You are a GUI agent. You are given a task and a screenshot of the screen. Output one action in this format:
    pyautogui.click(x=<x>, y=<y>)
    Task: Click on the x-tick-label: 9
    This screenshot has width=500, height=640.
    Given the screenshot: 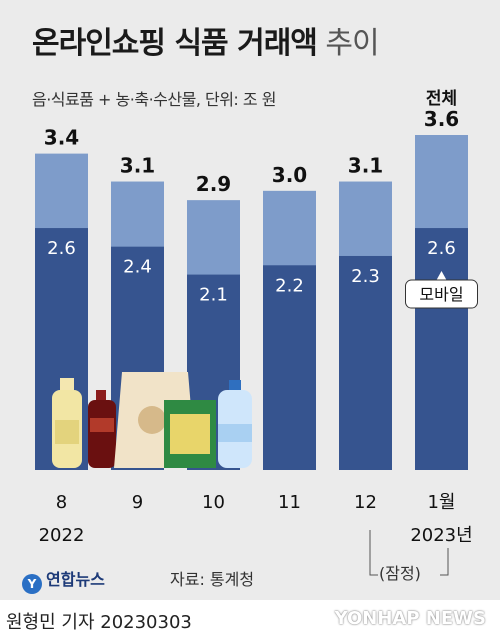 What is the action you would take?
    pyautogui.click(x=137, y=502)
    